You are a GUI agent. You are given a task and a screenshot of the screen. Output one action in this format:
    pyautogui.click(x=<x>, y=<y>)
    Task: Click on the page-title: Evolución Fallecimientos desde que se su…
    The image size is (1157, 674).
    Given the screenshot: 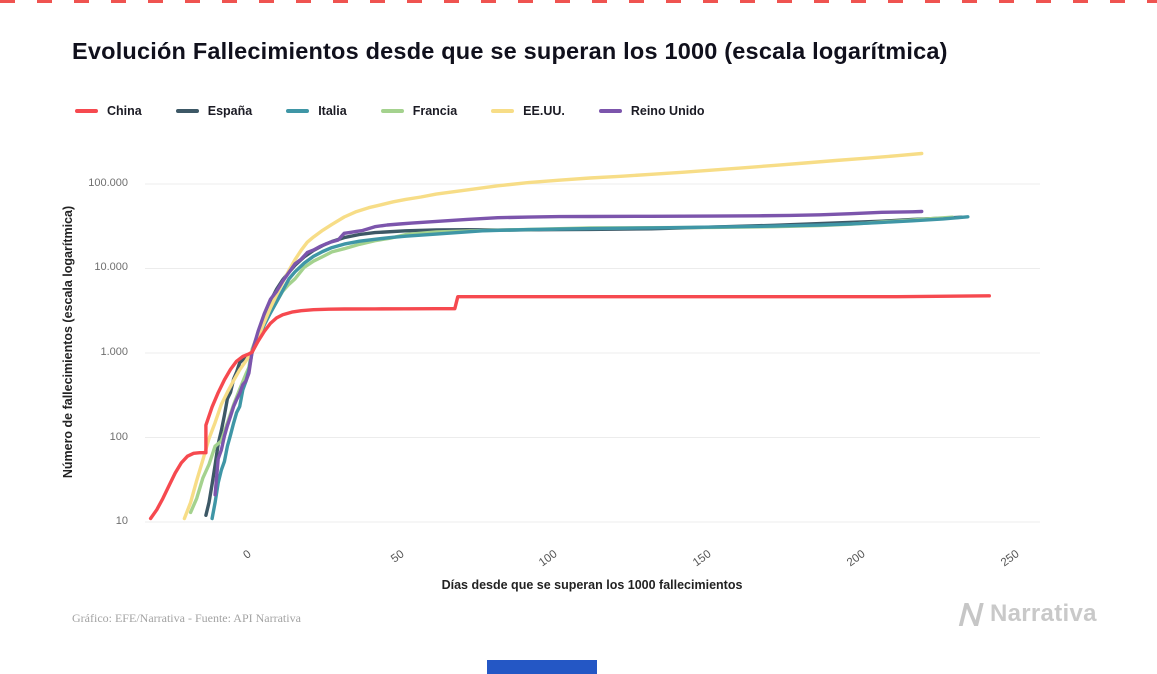 What is the action you would take?
    pyautogui.click(x=510, y=51)
    